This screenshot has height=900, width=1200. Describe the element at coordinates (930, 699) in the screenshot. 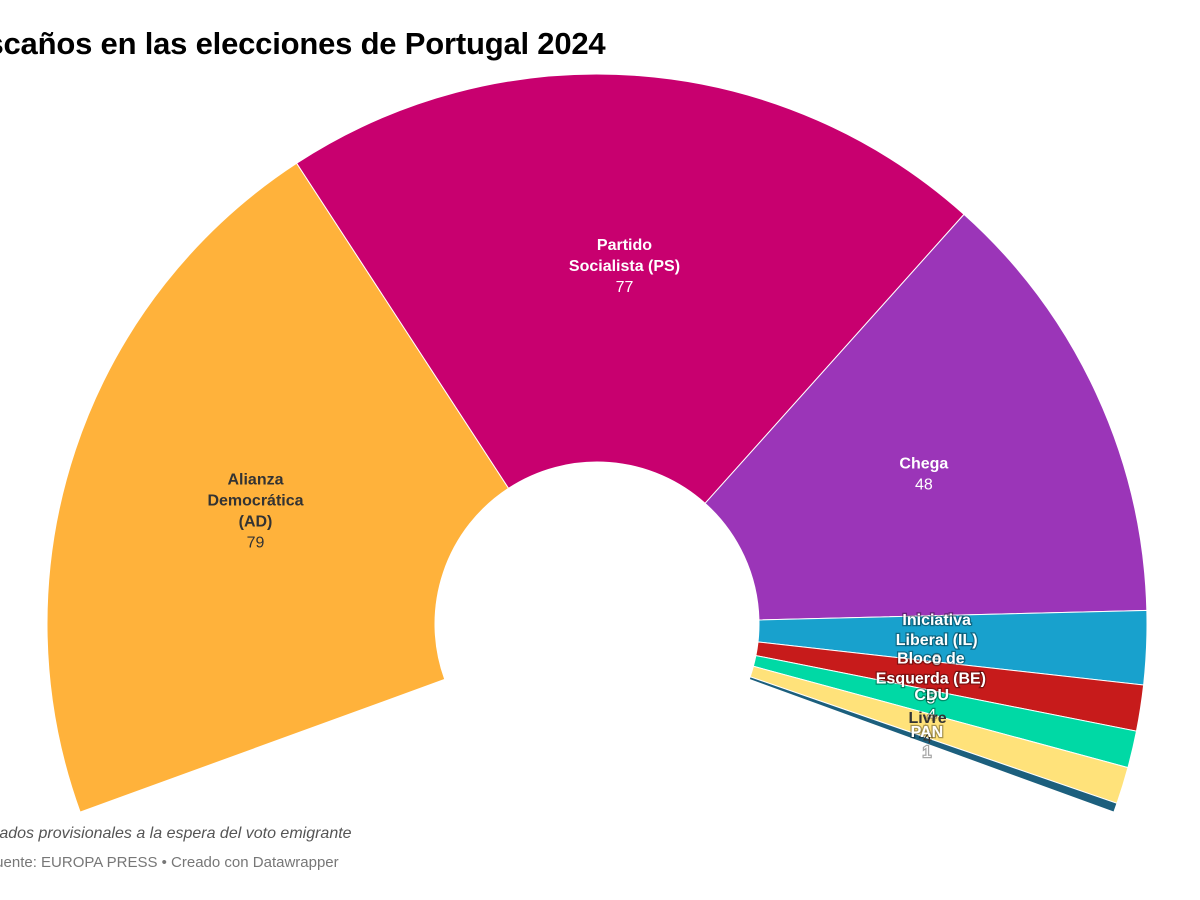

I see `slice-value-bloco-de-esquerda-be: 5` at that location.